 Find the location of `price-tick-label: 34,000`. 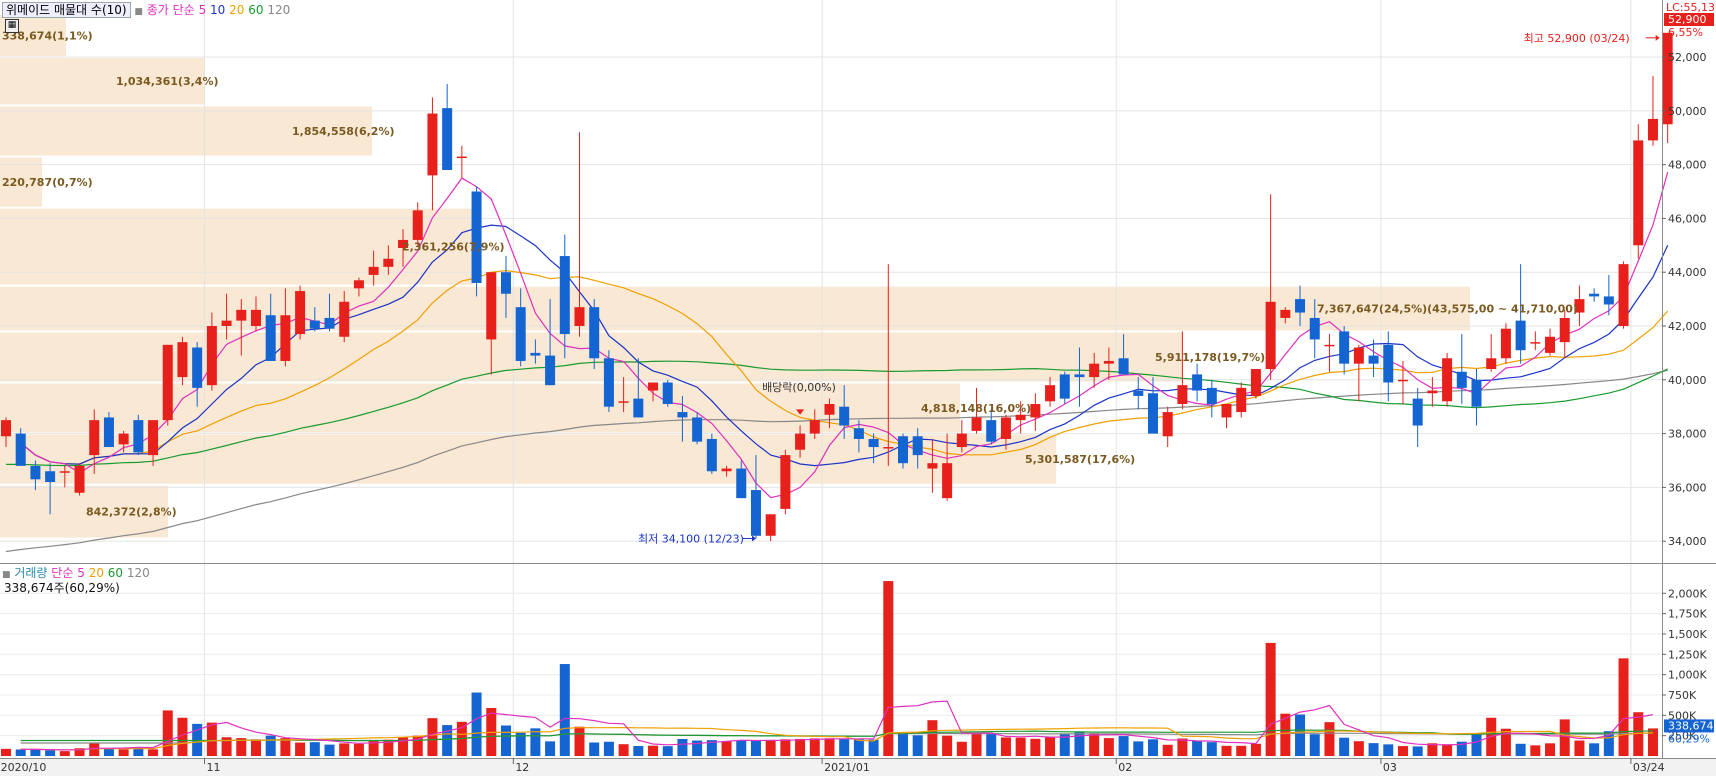

price-tick-label: 34,000 is located at coordinates (1687, 541).